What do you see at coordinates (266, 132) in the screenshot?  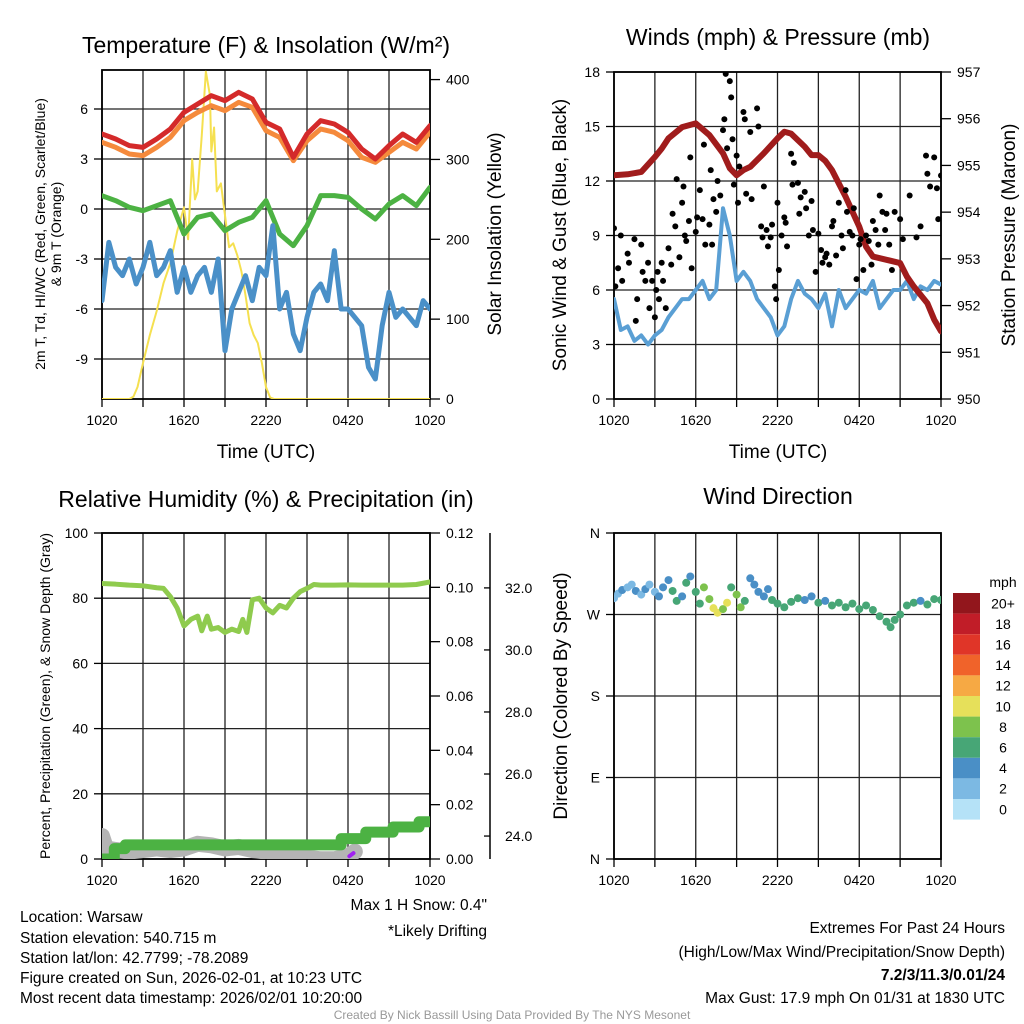 I see `9m-t-line` at bounding box center [266, 132].